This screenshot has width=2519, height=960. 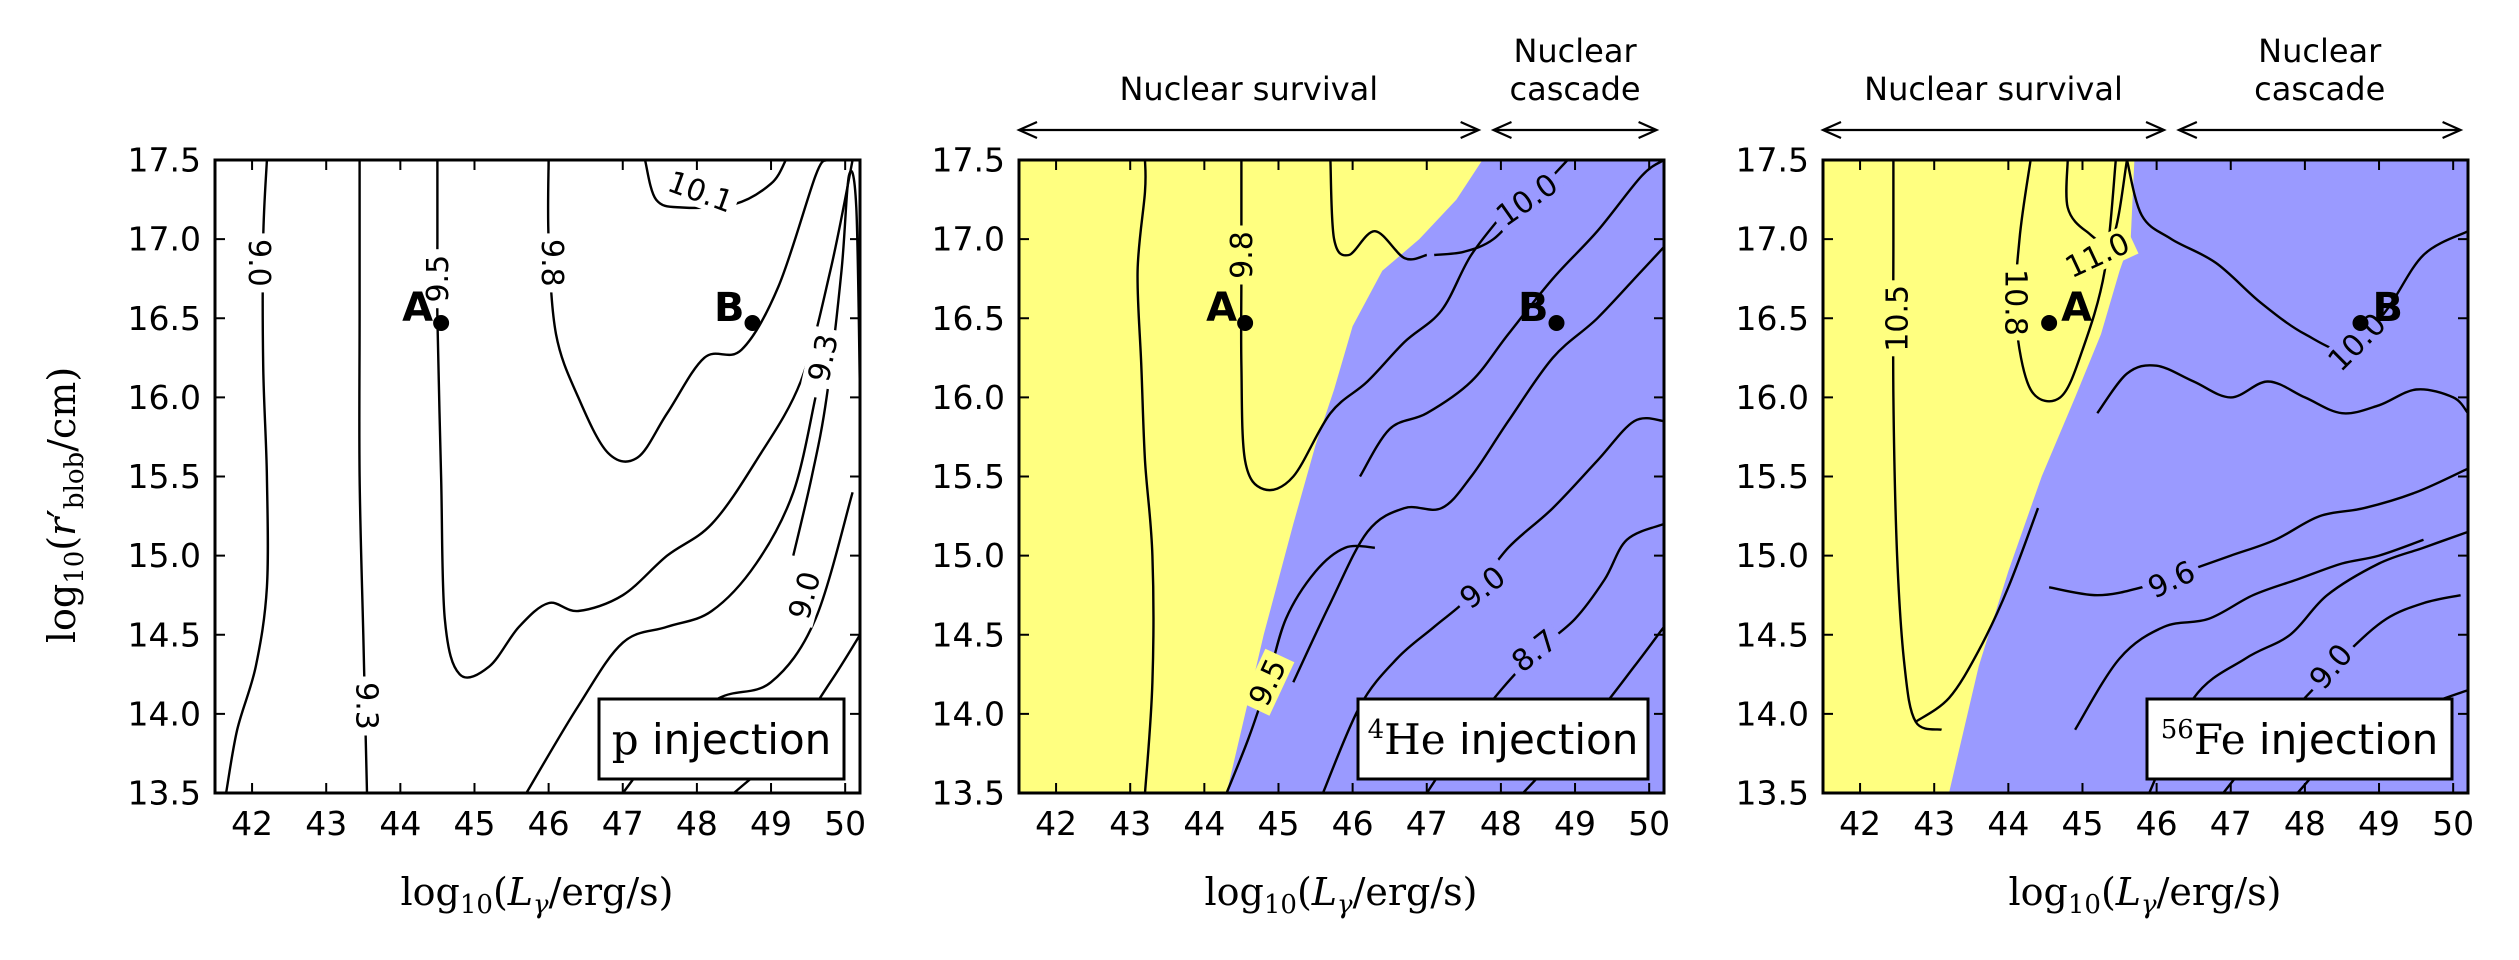 What do you see at coordinates (551, 263) in the screenshot?
I see `contour-label: 9.8` at bounding box center [551, 263].